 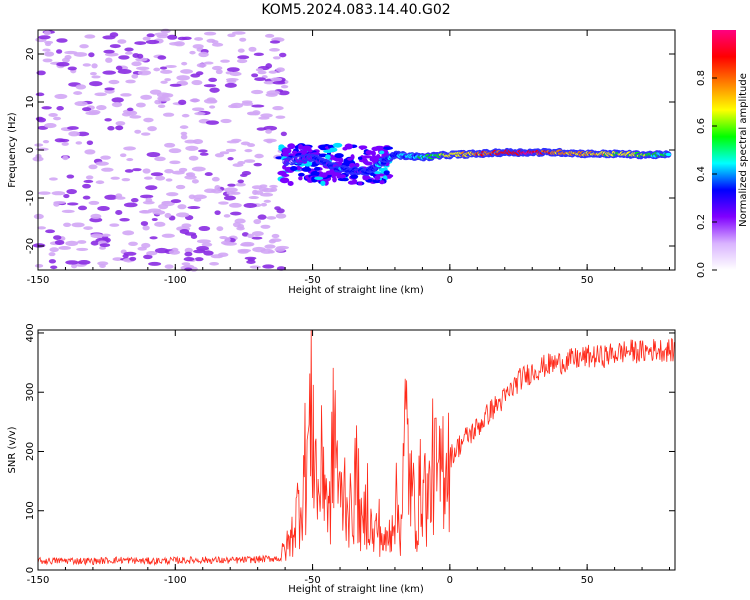 I want to click on snr-xtick-label: -150, so click(x=38, y=580).